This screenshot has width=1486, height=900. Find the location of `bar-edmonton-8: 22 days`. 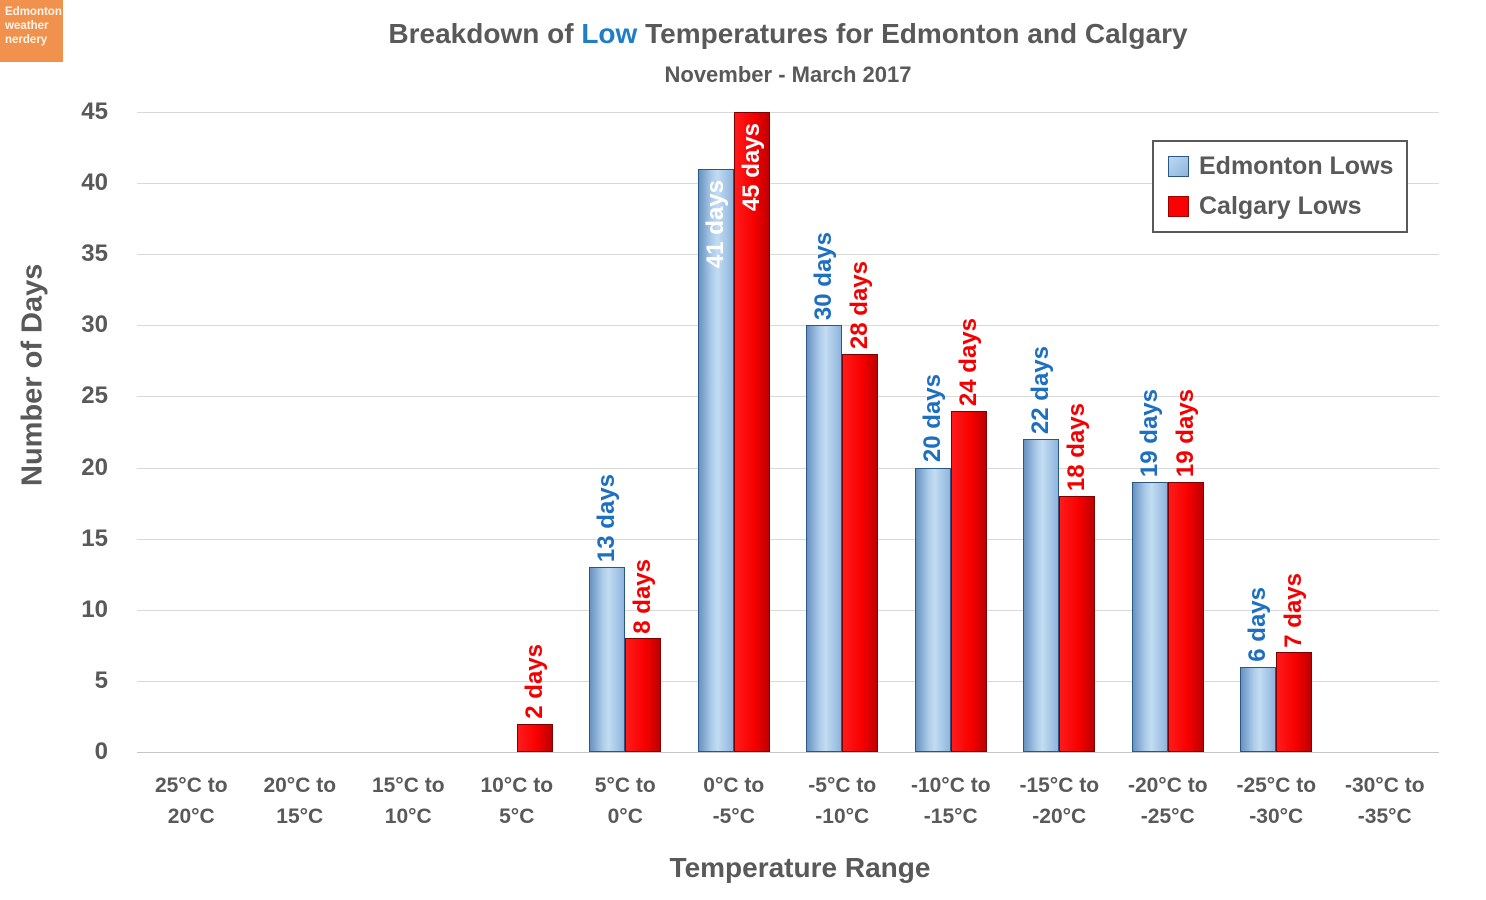

bar-edmonton-8: 22 days is located at coordinates (1041, 549).